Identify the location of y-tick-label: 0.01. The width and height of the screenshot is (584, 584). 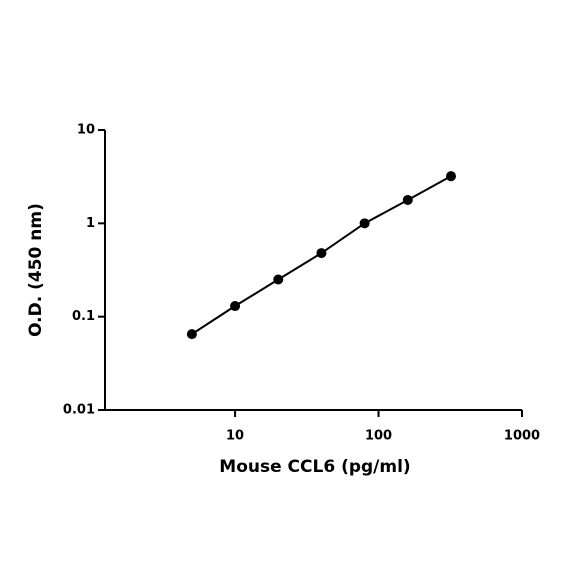
(79, 410).